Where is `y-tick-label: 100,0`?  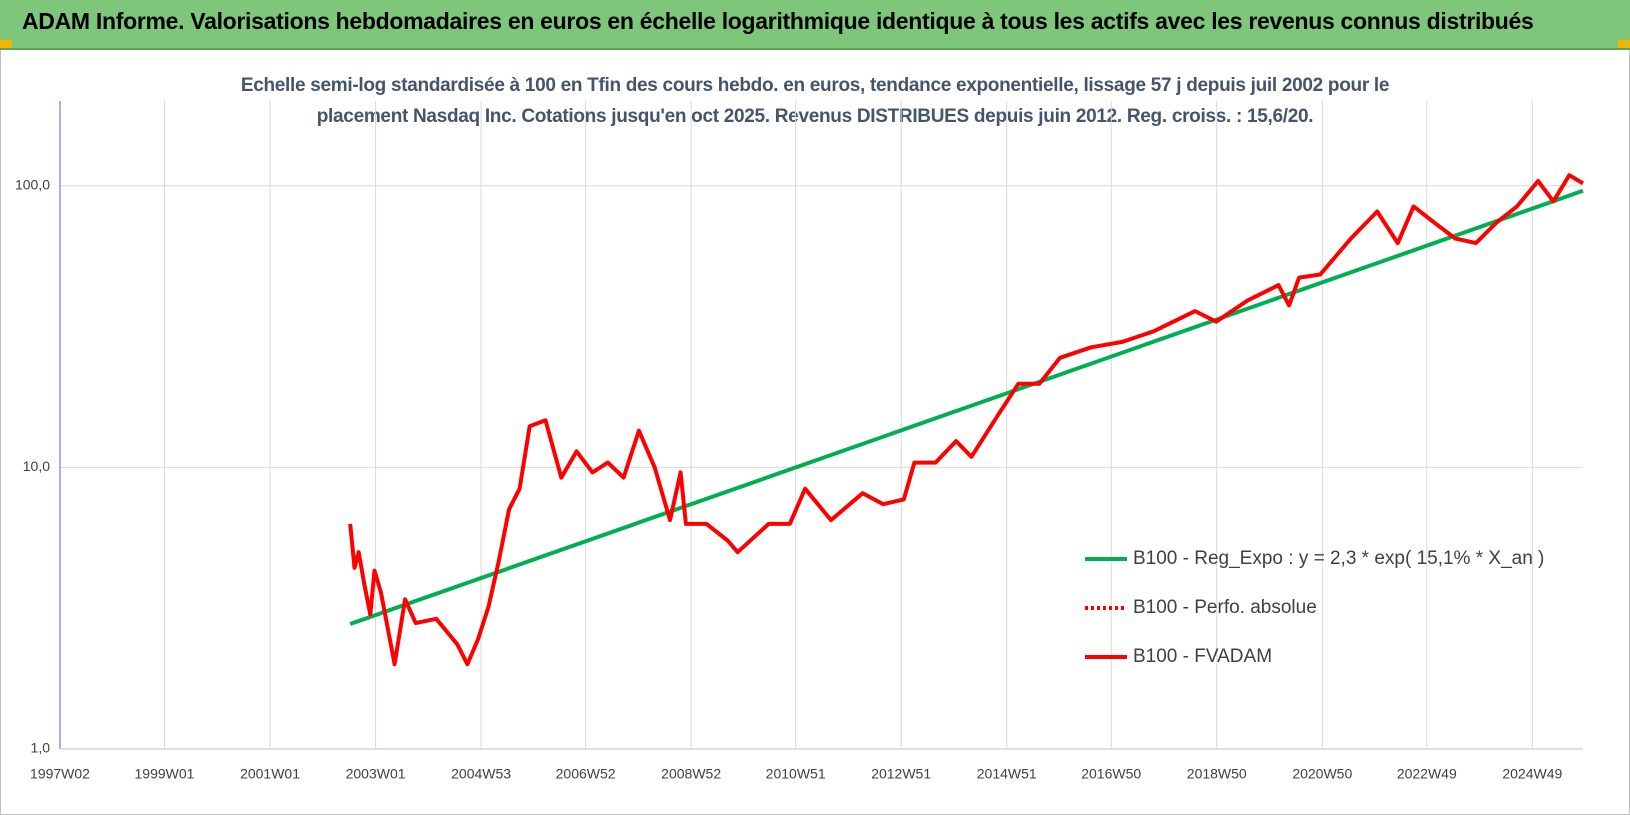
y-tick-label: 100,0 is located at coordinates (32, 184).